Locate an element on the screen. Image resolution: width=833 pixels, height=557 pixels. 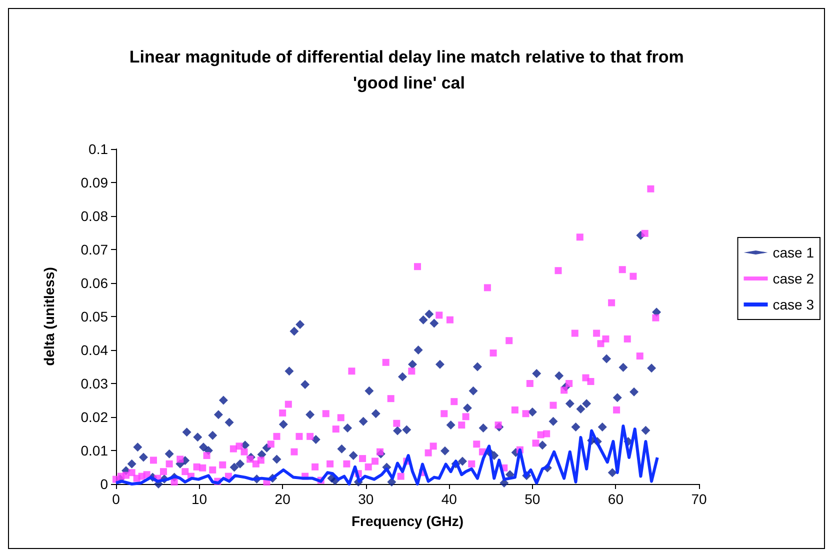
chart-title: Linear magnitude of differential delay line match relative to that from 'good line' cal is located at coordinates (409, 70).